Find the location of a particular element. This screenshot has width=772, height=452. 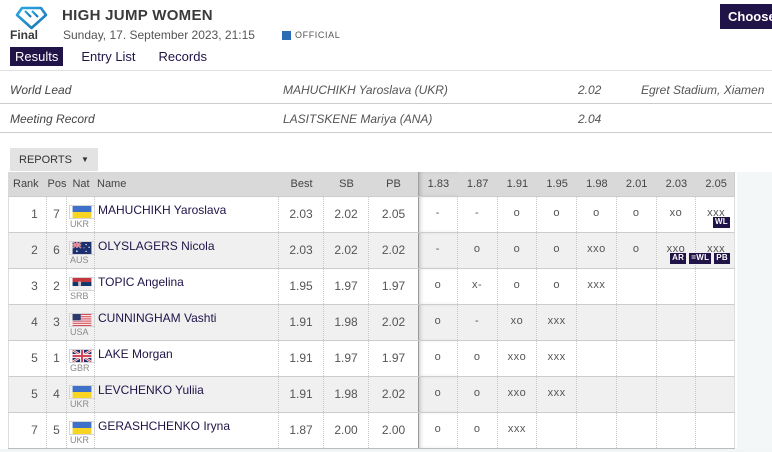

event-datetime: Sunday, 17. September 2023, 21:15 is located at coordinates (159, 35).